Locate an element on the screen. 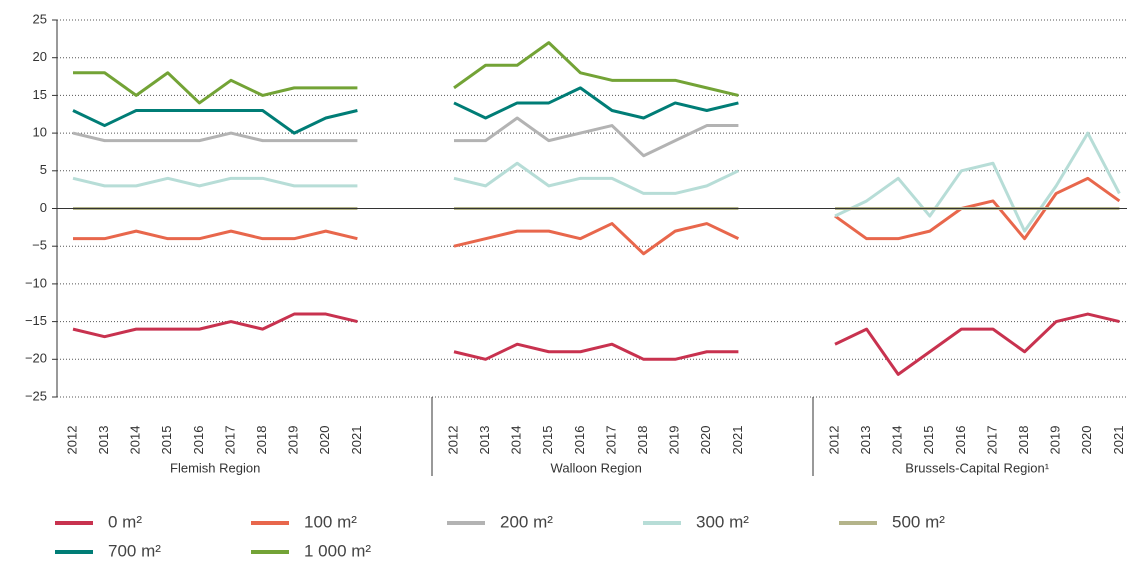 This screenshot has height=562, width=1127. y-tick-label: 25 is located at coordinates (40, 18).